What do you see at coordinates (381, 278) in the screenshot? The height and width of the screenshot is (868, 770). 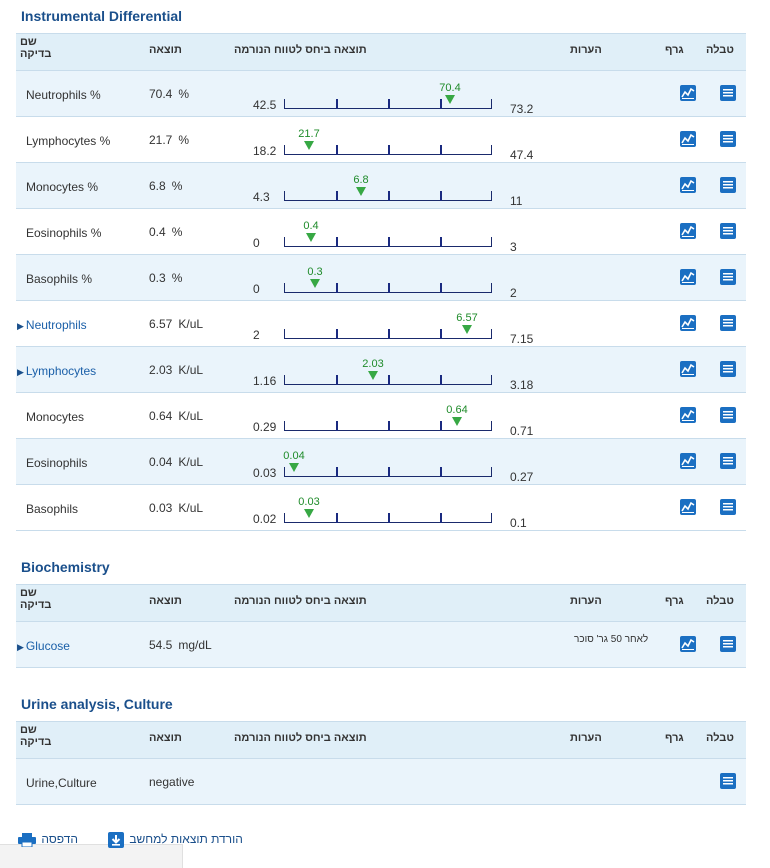 I see `table-row: Basophils % 0.3% 0 2 0.3` at bounding box center [381, 278].